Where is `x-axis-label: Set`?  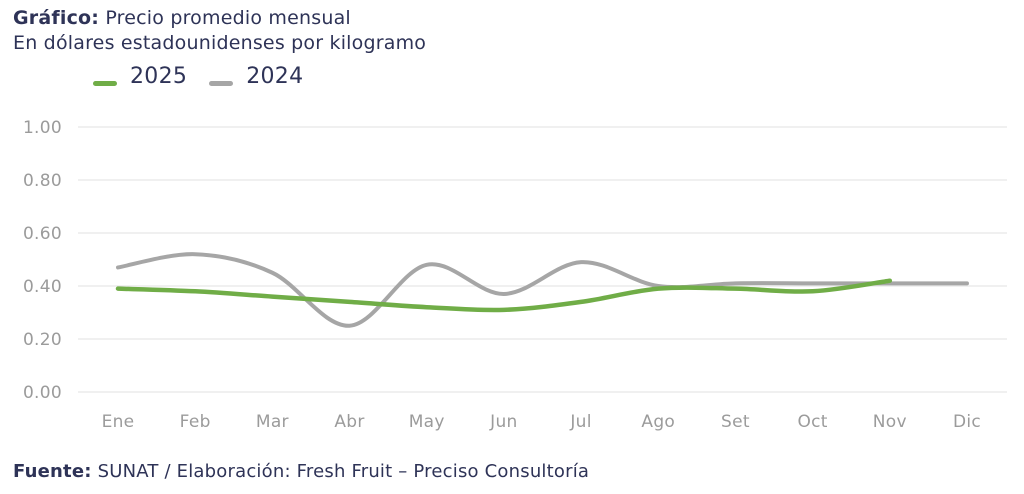
x-axis-label: Set is located at coordinates (735, 422).